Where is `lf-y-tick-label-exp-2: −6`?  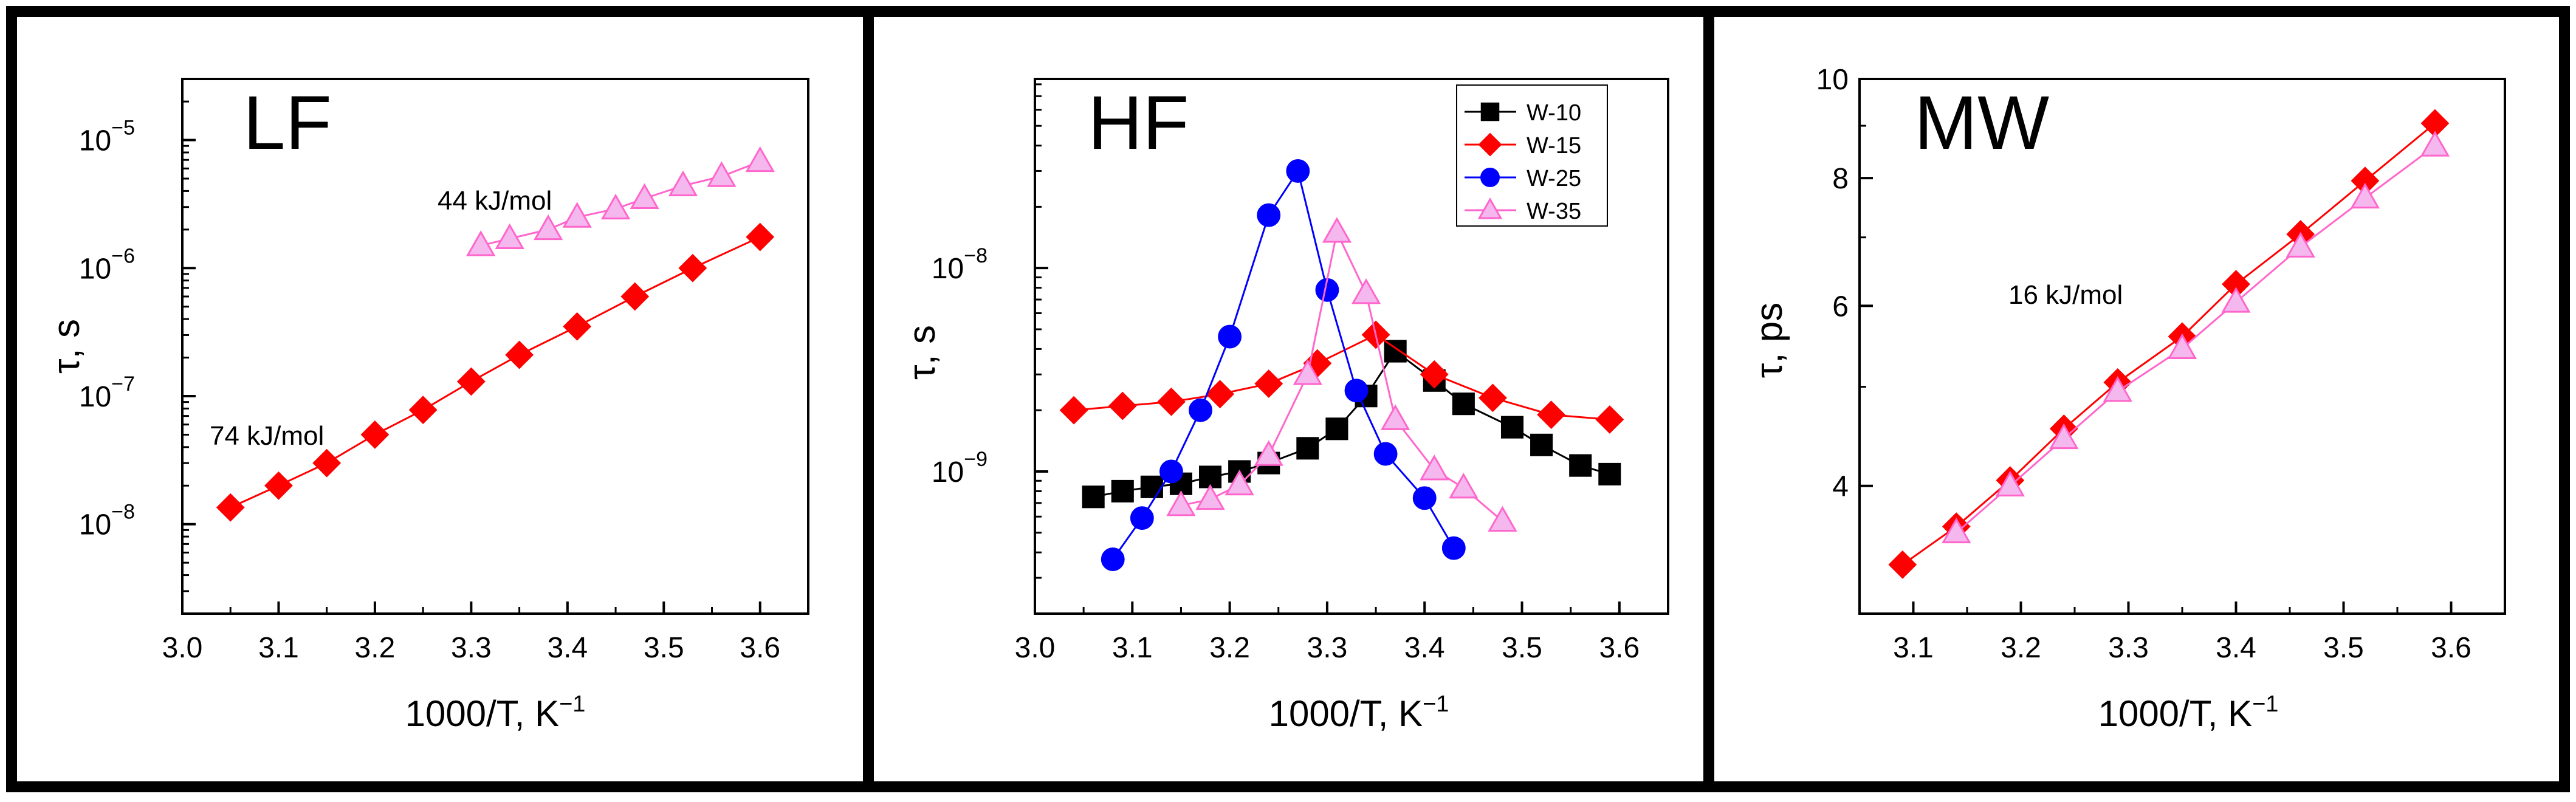
lf-y-tick-label-exp-2: −6 is located at coordinates (123, 255).